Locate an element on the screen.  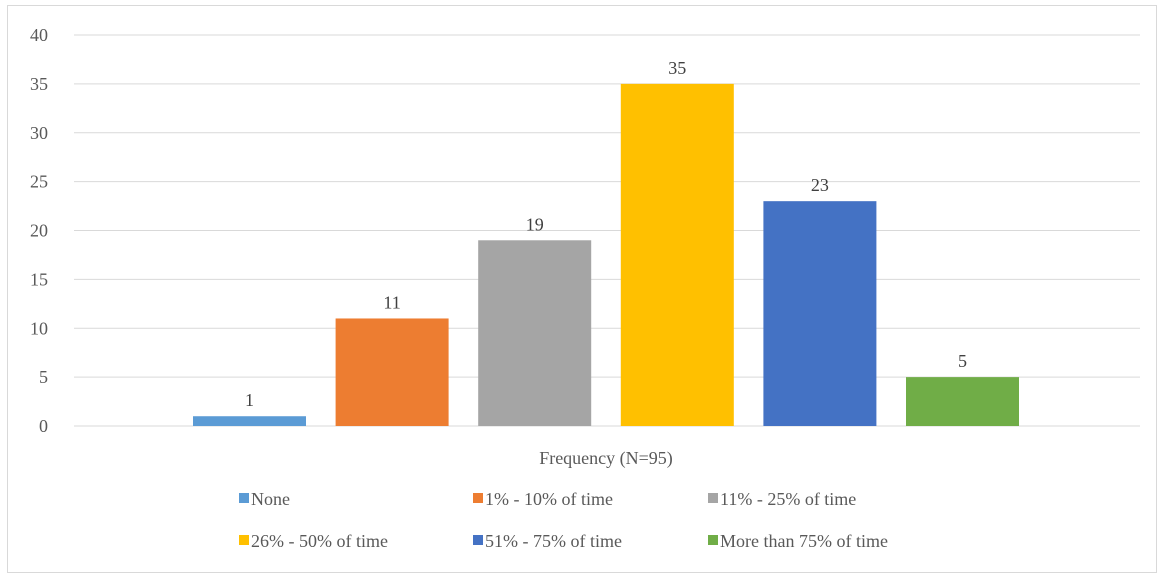
y-tick-label: 0 is located at coordinates (43, 426).